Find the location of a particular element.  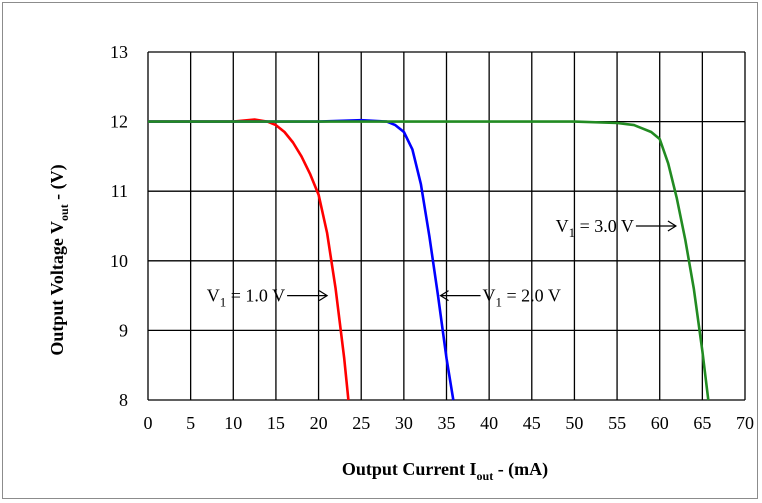

y-tick-label: 8 is located at coordinates (123, 400).